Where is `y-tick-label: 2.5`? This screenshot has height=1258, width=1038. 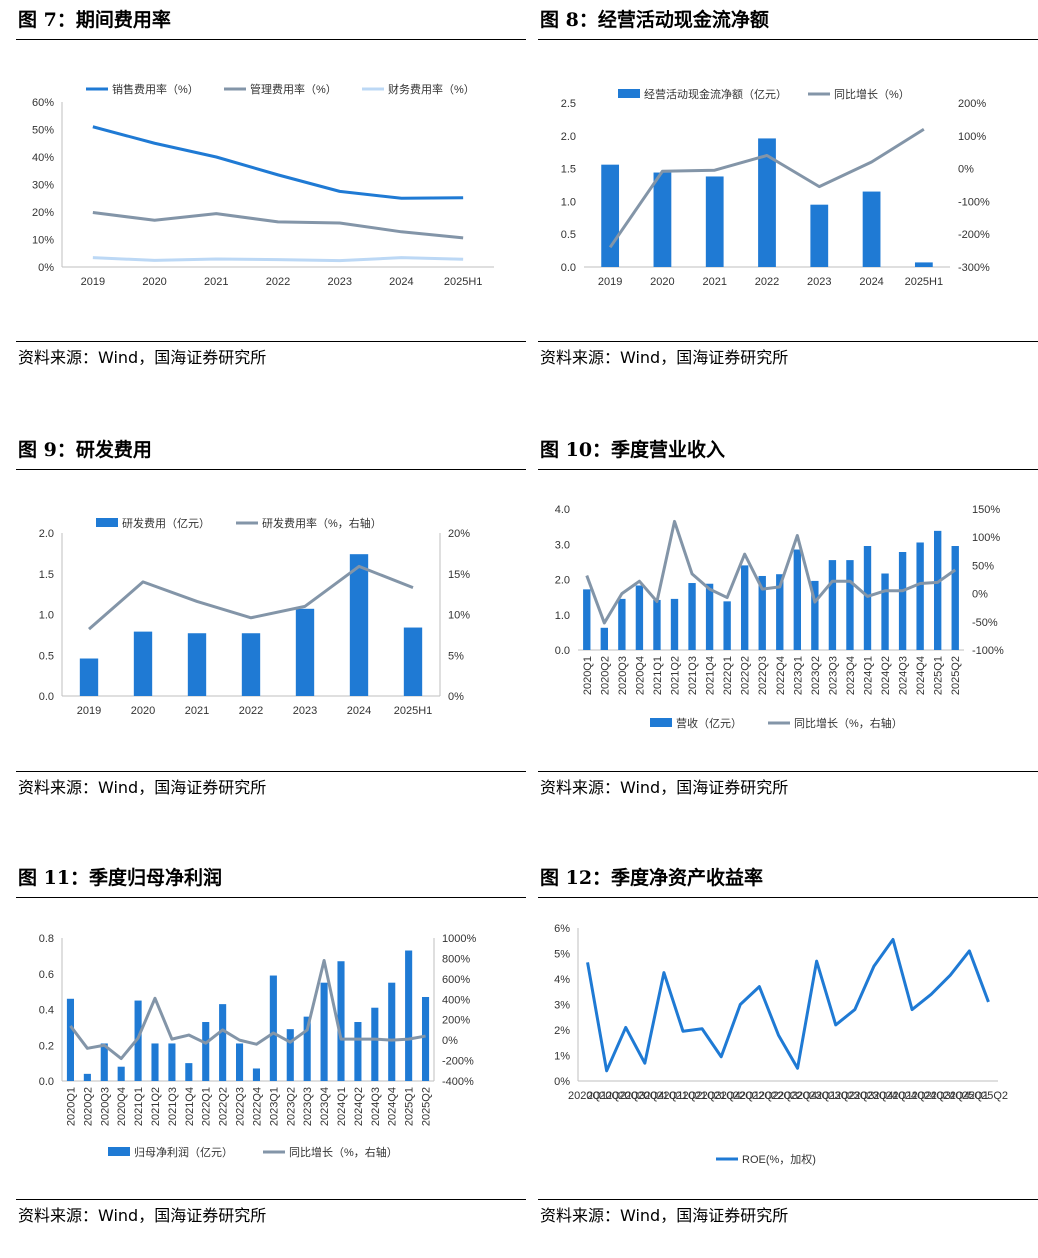
y-tick-label: 2.5 is located at coordinates (568, 104).